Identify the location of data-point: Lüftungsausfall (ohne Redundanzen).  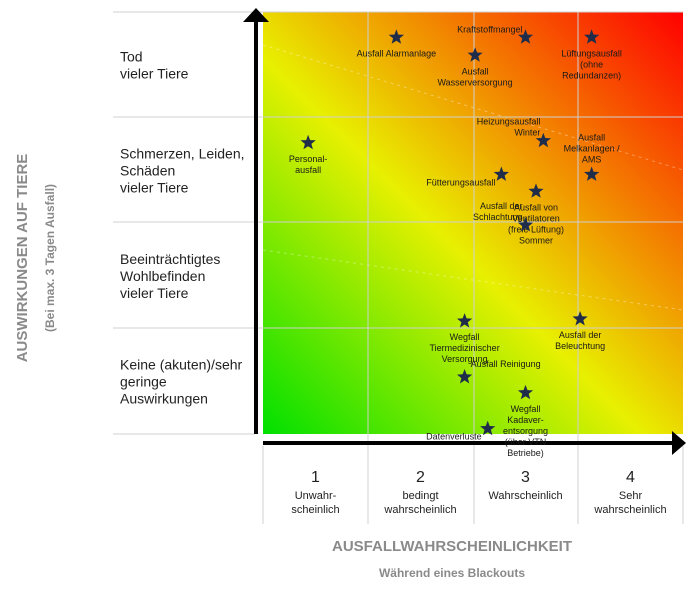
(591, 54).